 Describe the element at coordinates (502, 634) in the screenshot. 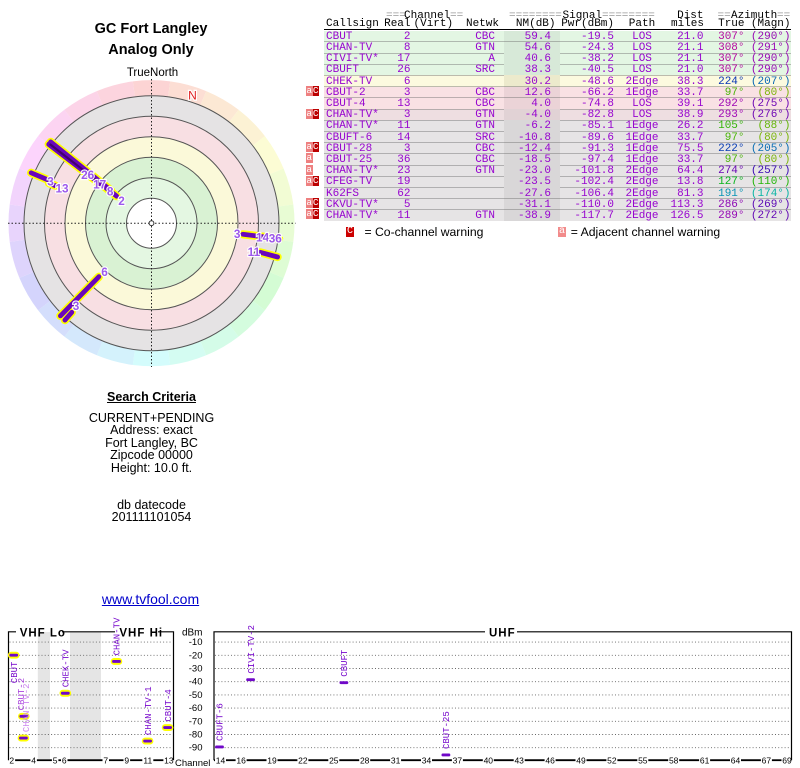

I see `svg-text: UHF` at that location.